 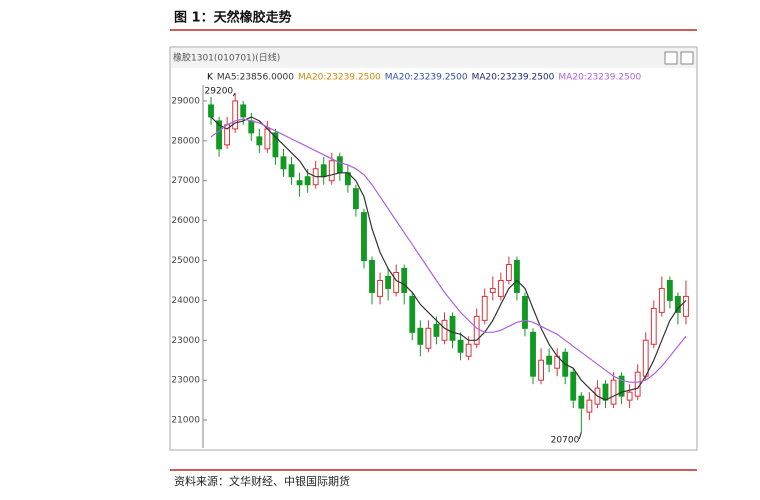 What do you see at coordinates (185, 221) in the screenshot?
I see `y-tick-label: 26000` at bounding box center [185, 221].